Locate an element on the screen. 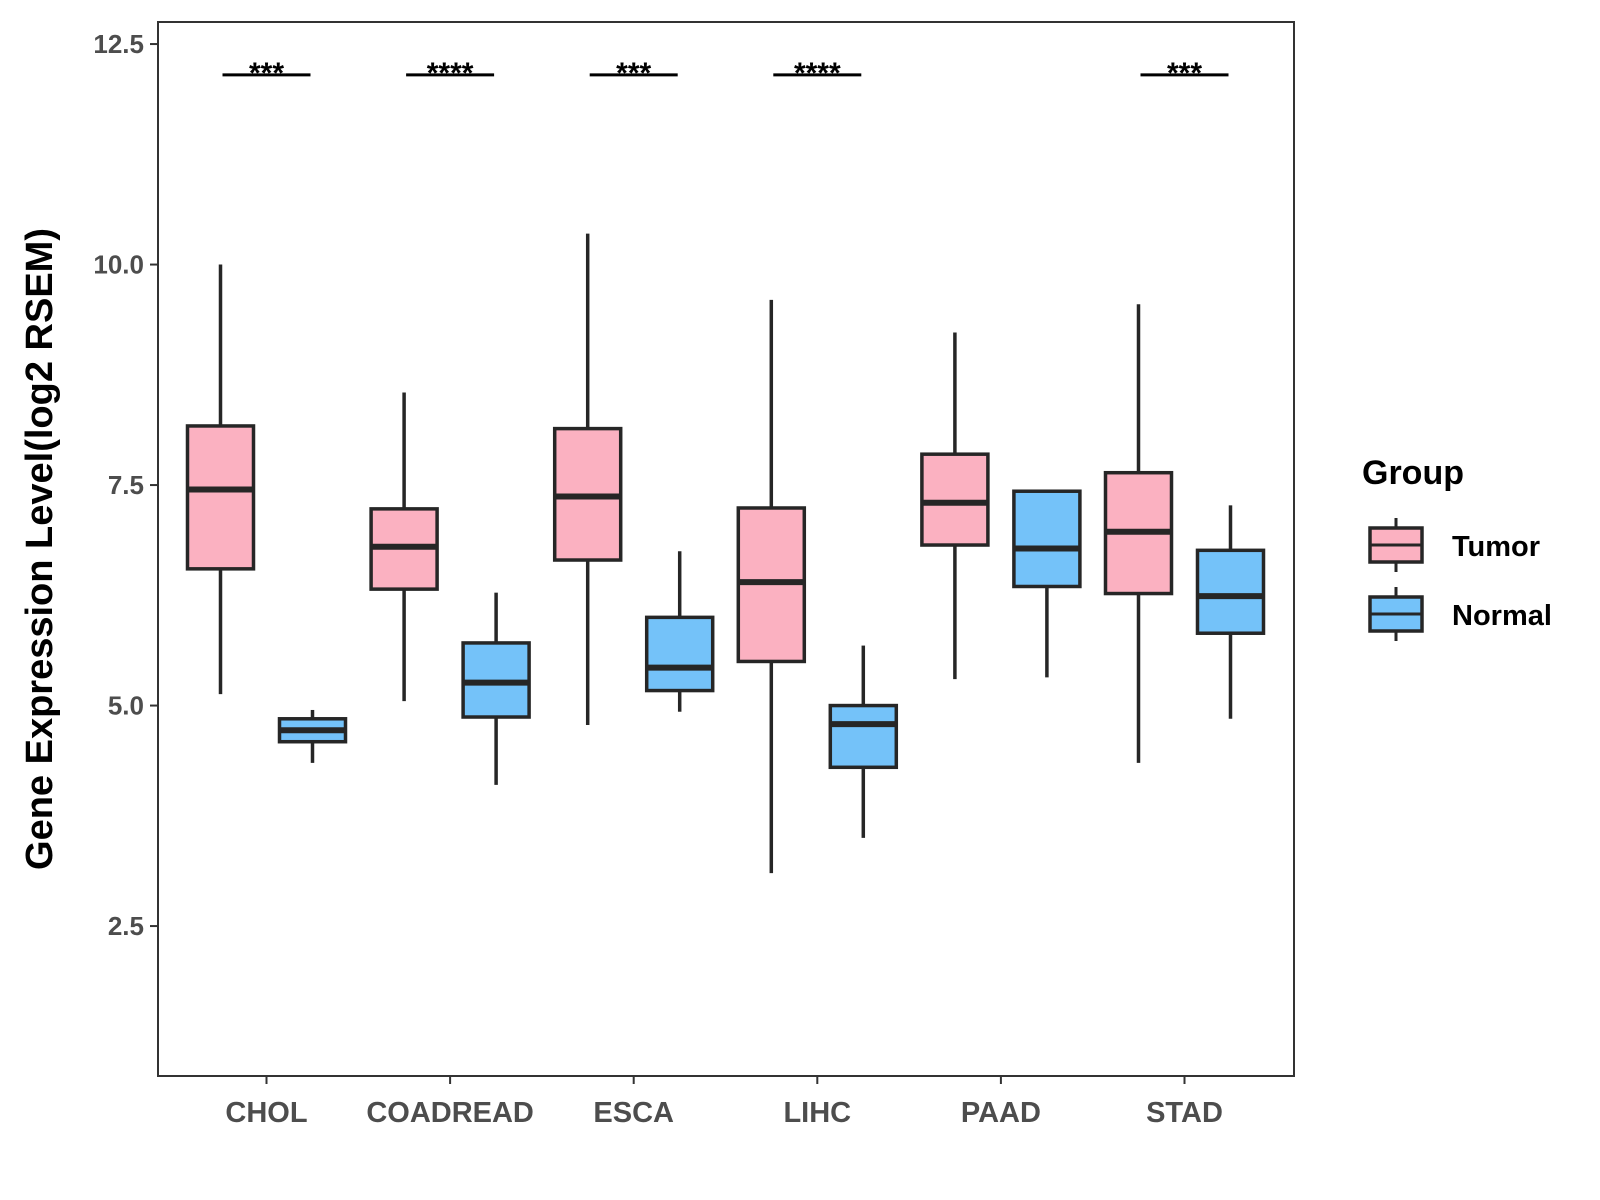 The image size is (1600, 1200). legend: Group Tumor Normal is located at coordinates (1457, 547).